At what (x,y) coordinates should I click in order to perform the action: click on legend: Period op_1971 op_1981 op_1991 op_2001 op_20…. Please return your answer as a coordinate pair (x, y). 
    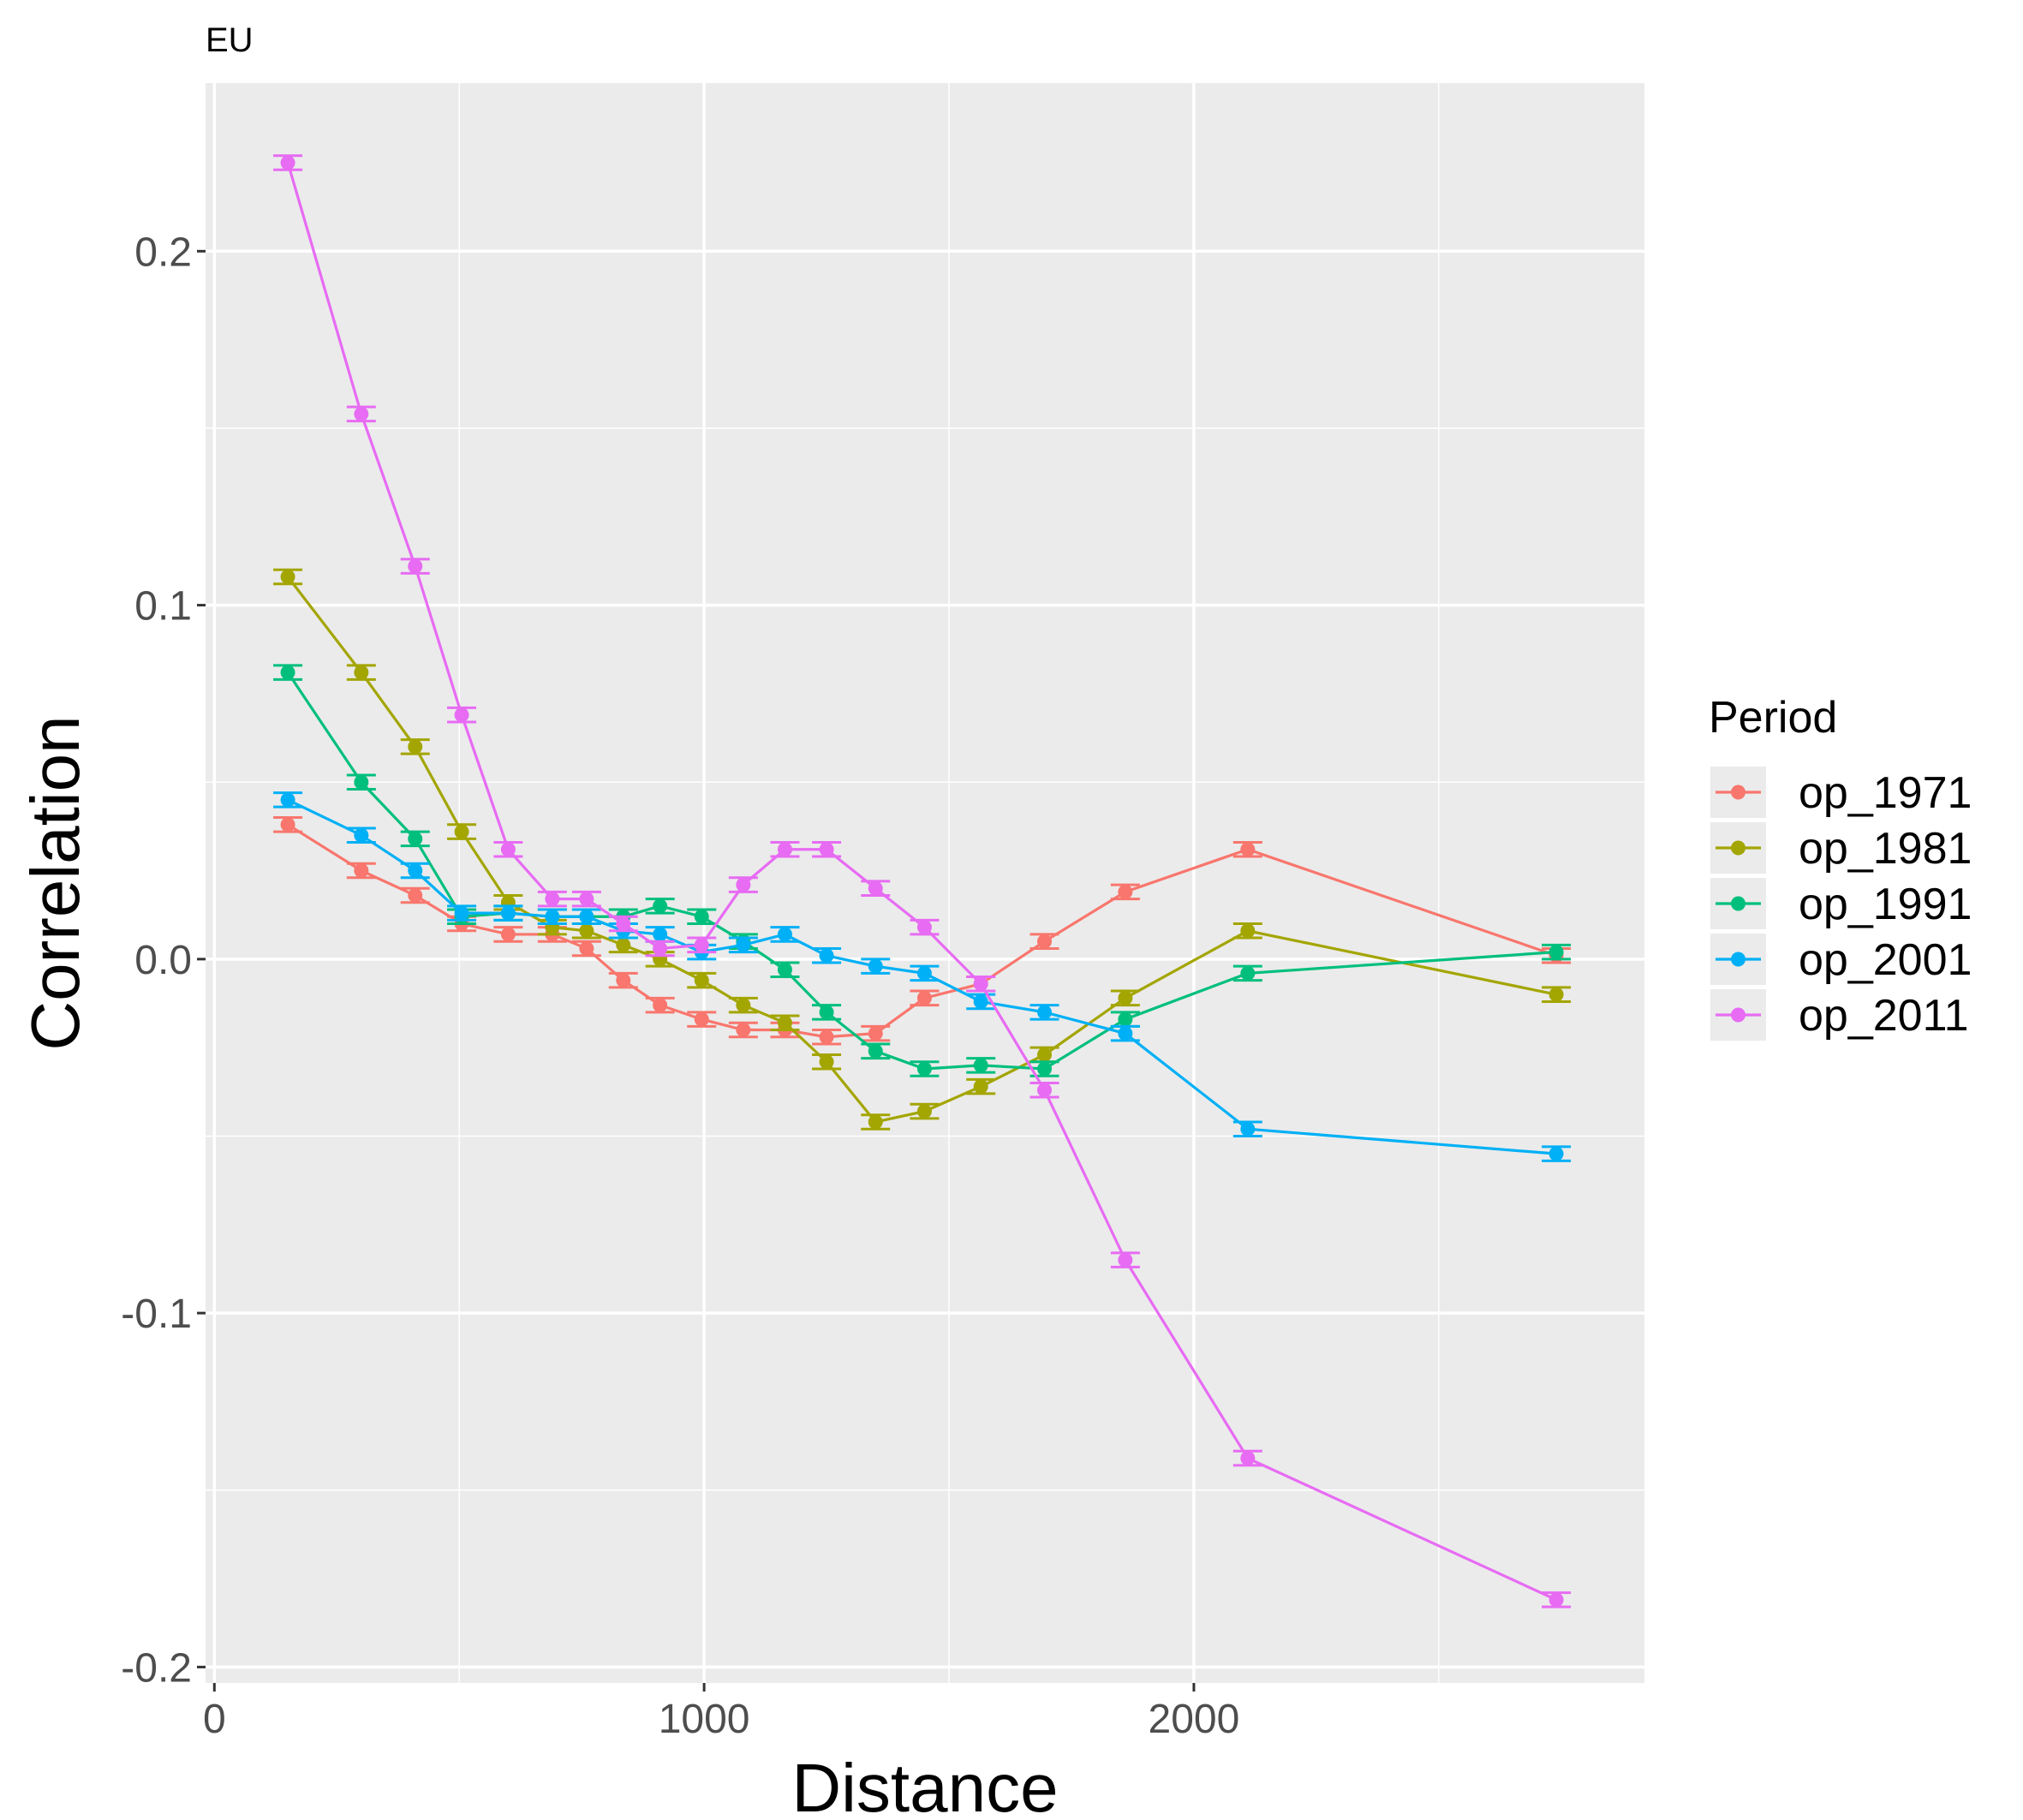
    Looking at the image, I should click on (1840, 867).